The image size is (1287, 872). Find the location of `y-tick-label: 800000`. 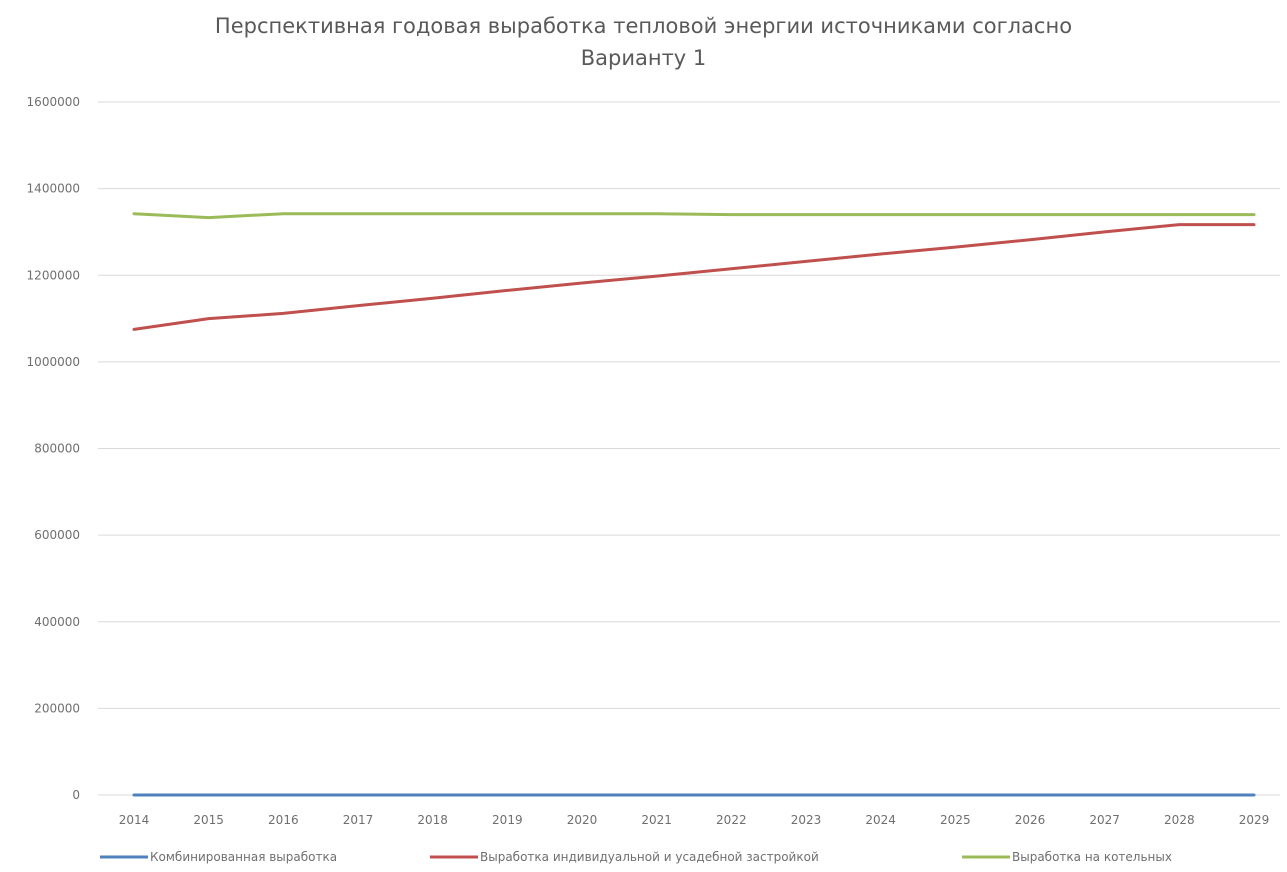

y-tick-label: 800000 is located at coordinates (57, 449).